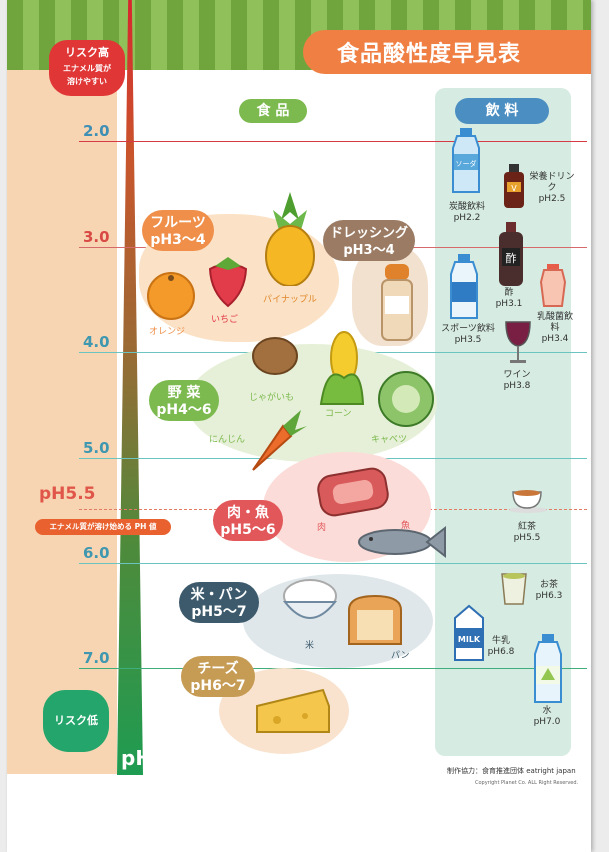 The image size is (609, 852). Describe the element at coordinates (219, 595) in the screenshot. I see `group-rice-name: 米・パン` at that location.